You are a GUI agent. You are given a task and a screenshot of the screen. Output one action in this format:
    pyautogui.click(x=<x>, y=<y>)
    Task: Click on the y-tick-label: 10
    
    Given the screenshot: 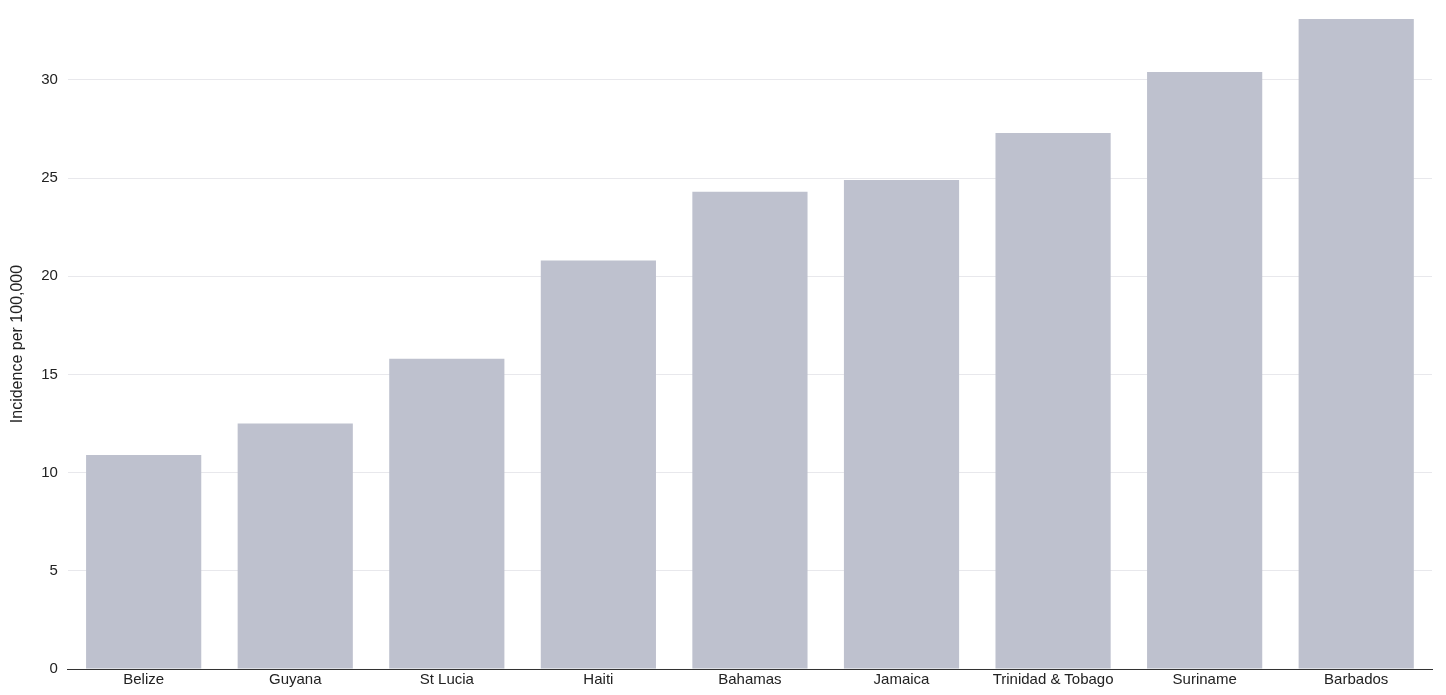 What is the action you would take?
    pyautogui.click(x=49, y=471)
    